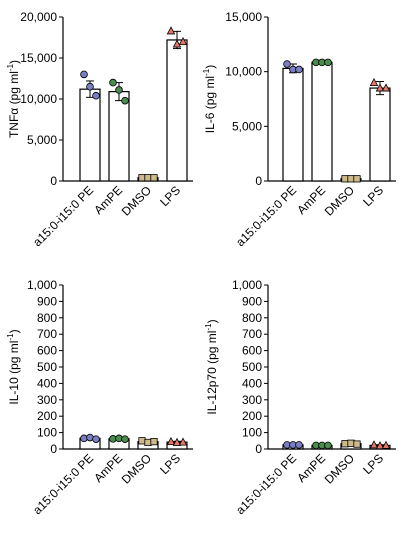 Image resolution: width=411 pixels, height=533 pixels. What do you see at coordinates (13, 366) in the screenshot?
I see `y-axis-label: IL-10 (pg ml-1)` at bounding box center [13, 366].